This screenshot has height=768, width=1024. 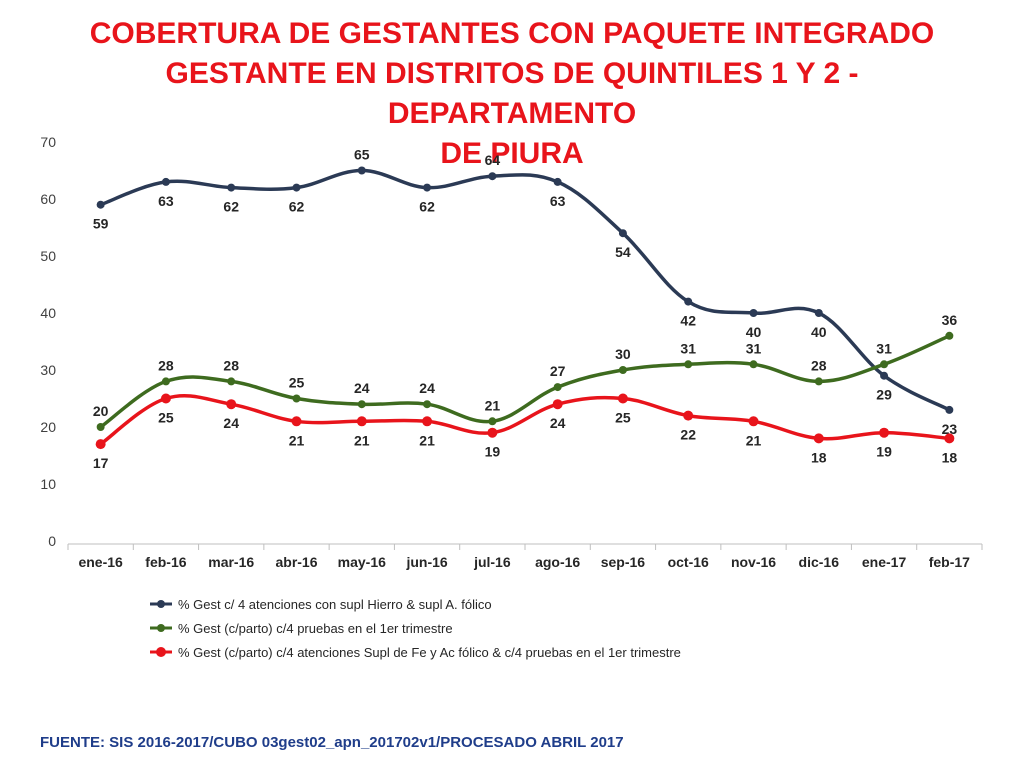 What do you see at coordinates (426, 562) in the screenshot?
I see `x-tick-label: jun-16` at bounding box center [426, 562].